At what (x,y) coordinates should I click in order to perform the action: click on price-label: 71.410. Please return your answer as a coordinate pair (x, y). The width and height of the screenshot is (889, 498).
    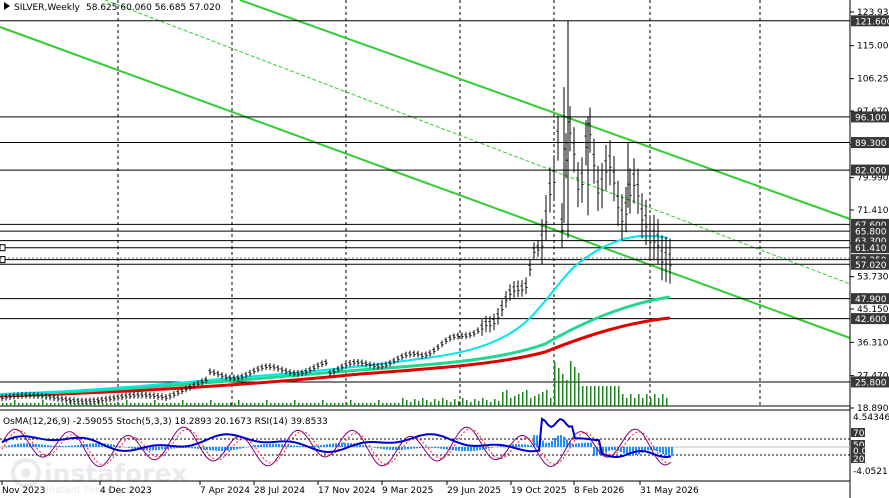
    Looking at the image, I should click on (873, 211).